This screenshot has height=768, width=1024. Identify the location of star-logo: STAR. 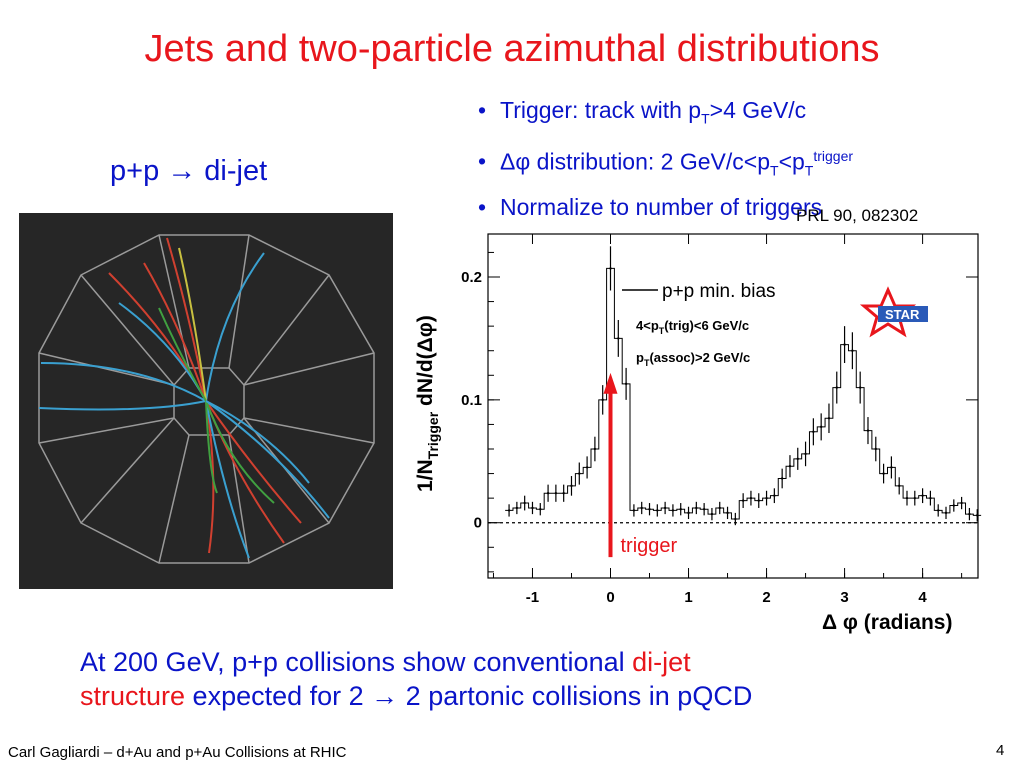
(893, 312).